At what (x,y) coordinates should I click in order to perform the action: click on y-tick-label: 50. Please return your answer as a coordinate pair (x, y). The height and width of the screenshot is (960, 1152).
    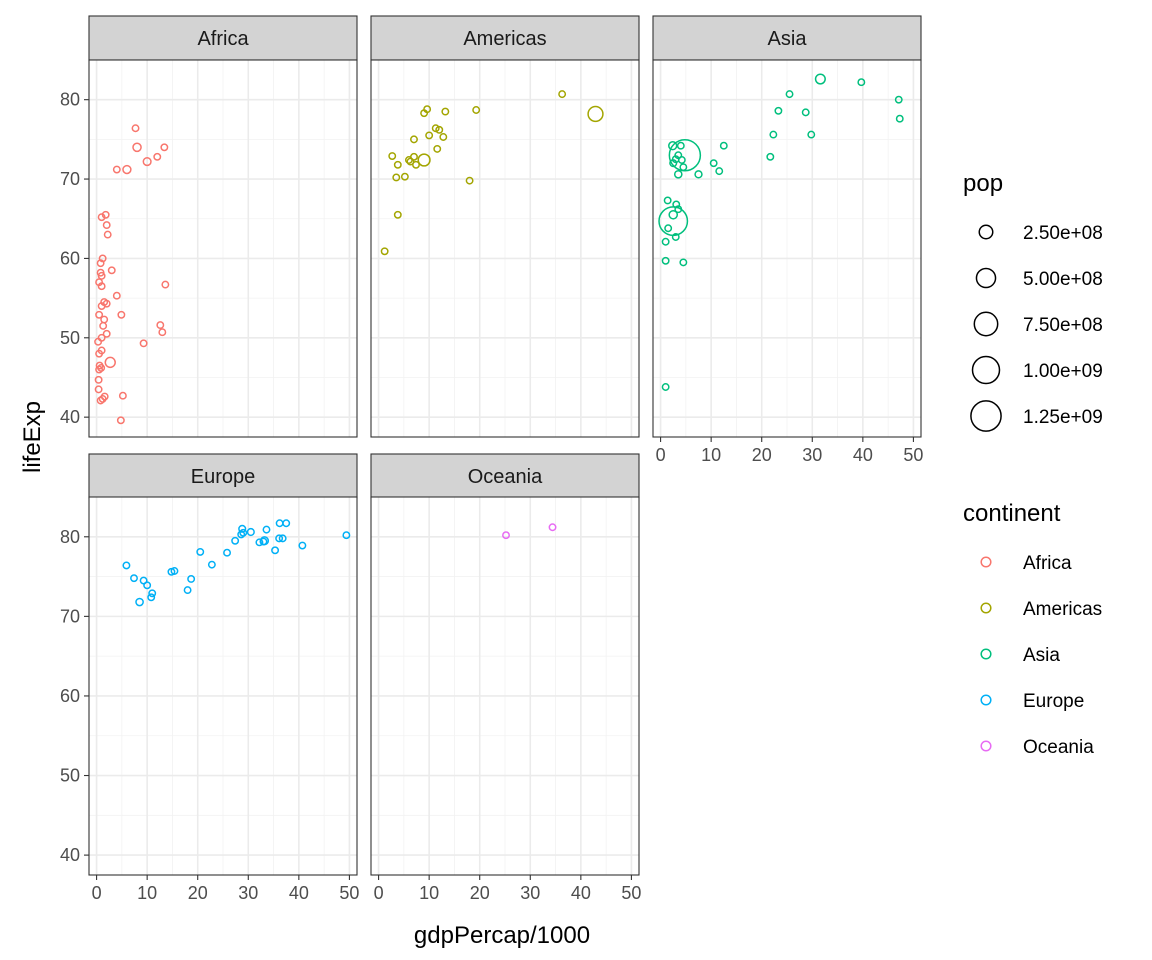
    Looking at the image, I should click on (70, 338).